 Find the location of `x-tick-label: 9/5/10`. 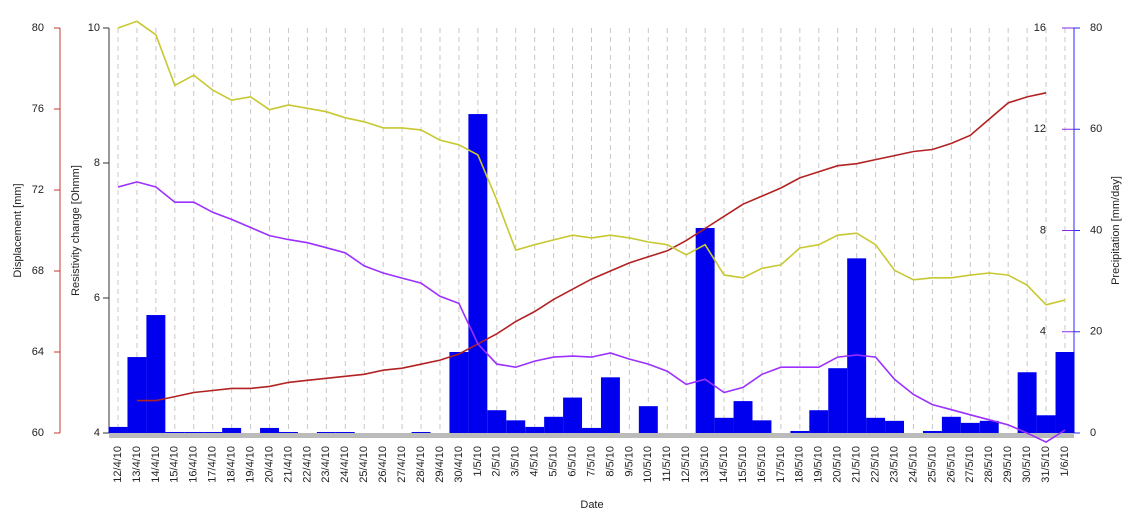

x-tick-label: 9/5/10 is located at coordinates (629, 461).